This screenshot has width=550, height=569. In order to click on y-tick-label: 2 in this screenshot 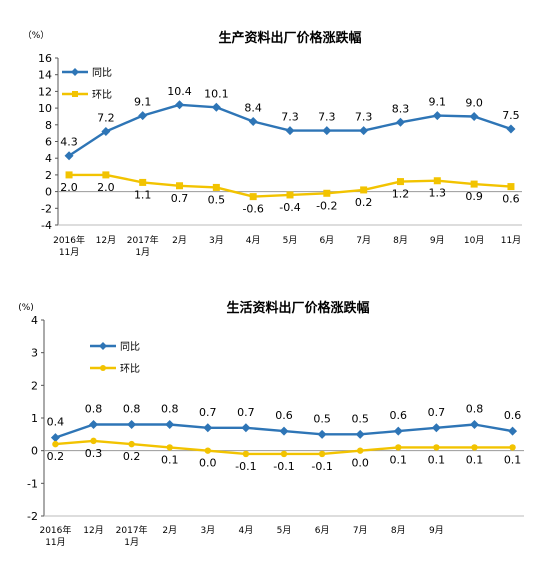, I will do `click(34, 385)`.